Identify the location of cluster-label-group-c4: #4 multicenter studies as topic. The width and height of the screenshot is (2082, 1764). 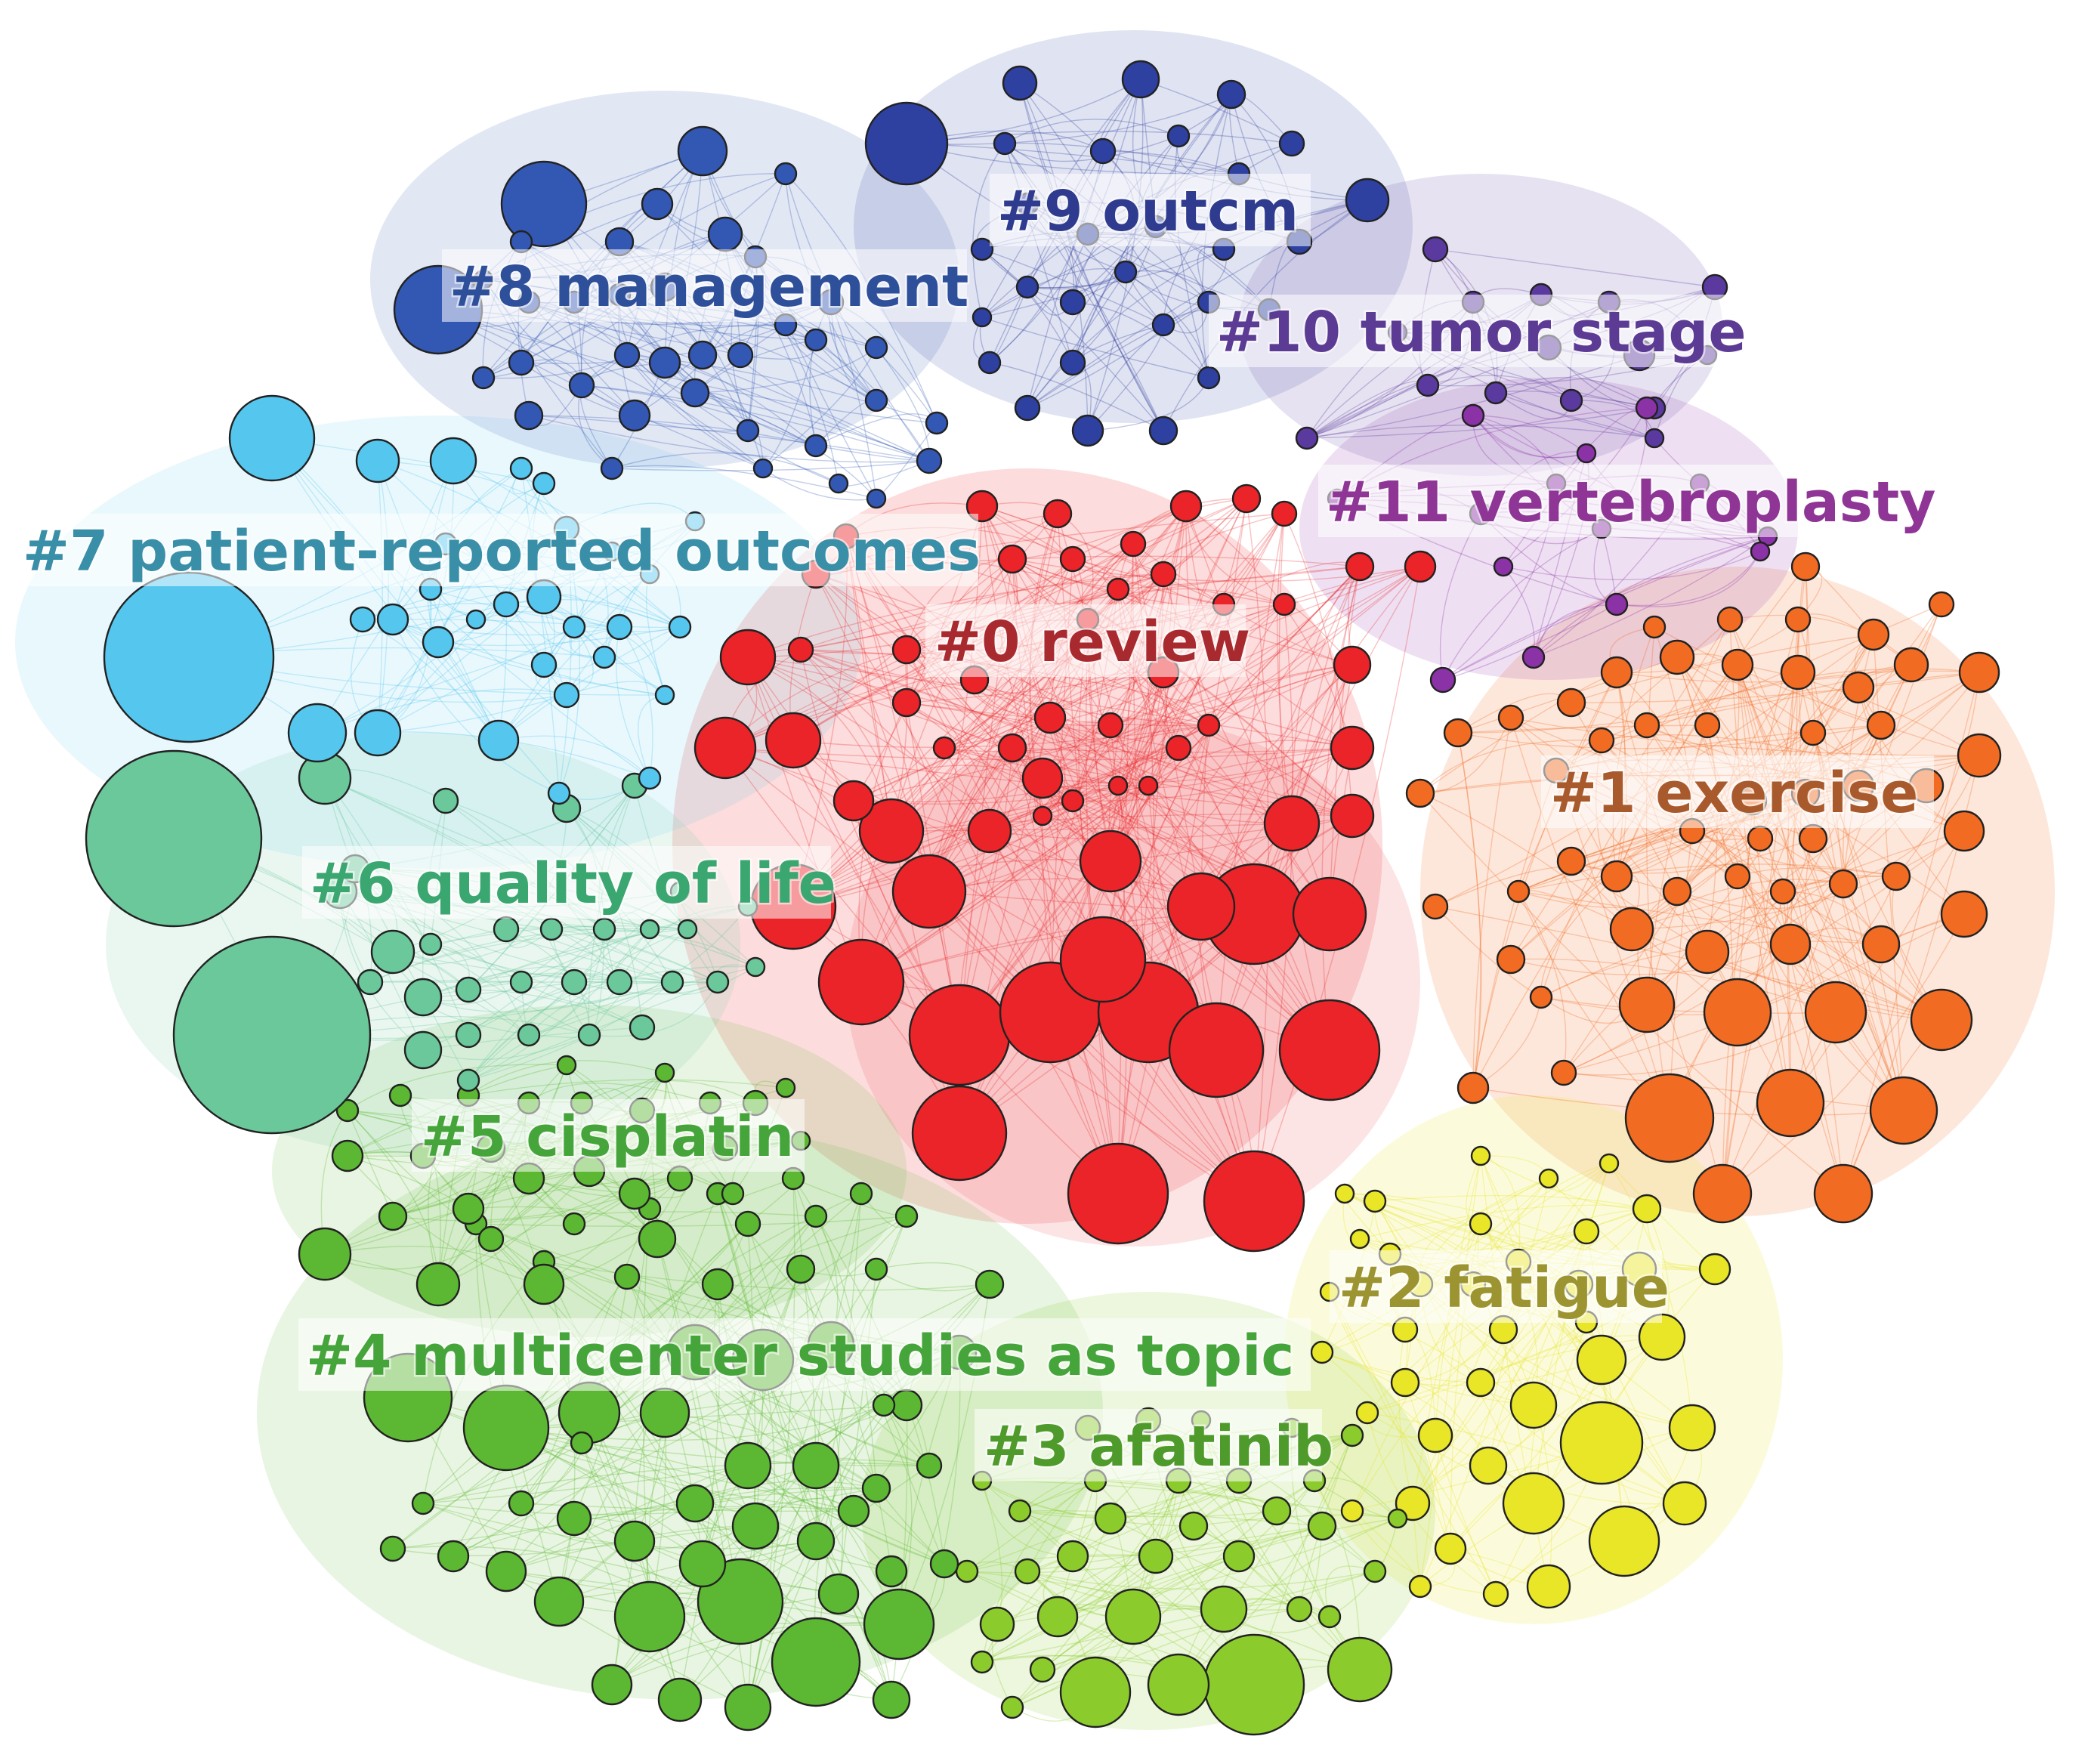
(805, 1354).